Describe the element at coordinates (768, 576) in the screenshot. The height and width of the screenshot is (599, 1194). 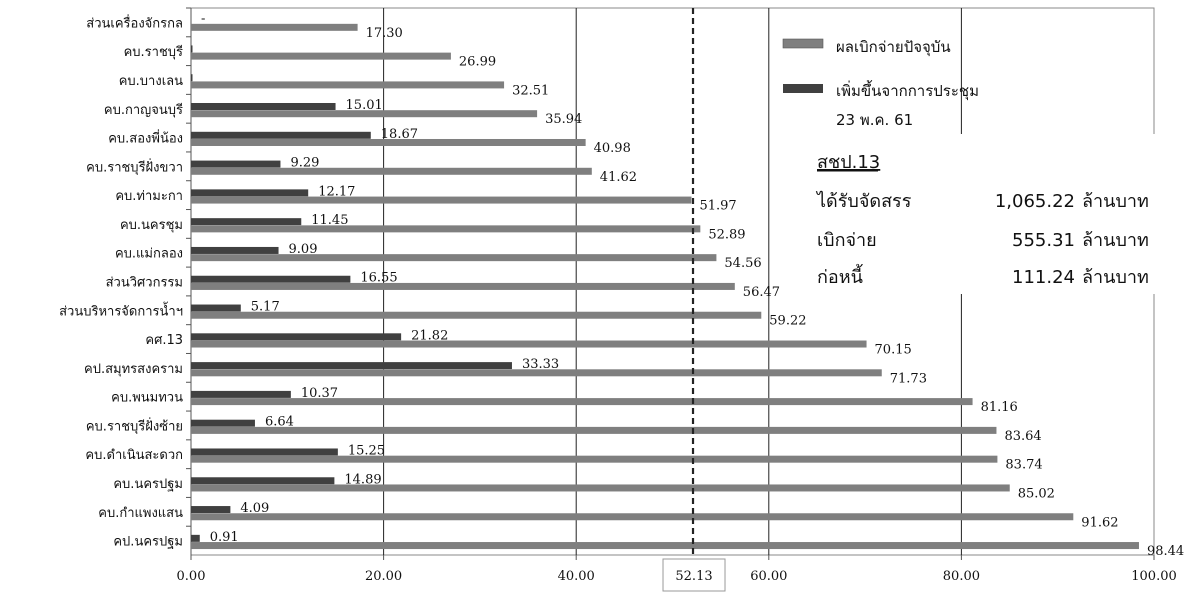
I see `x-tick-label: 60.00` at that location.